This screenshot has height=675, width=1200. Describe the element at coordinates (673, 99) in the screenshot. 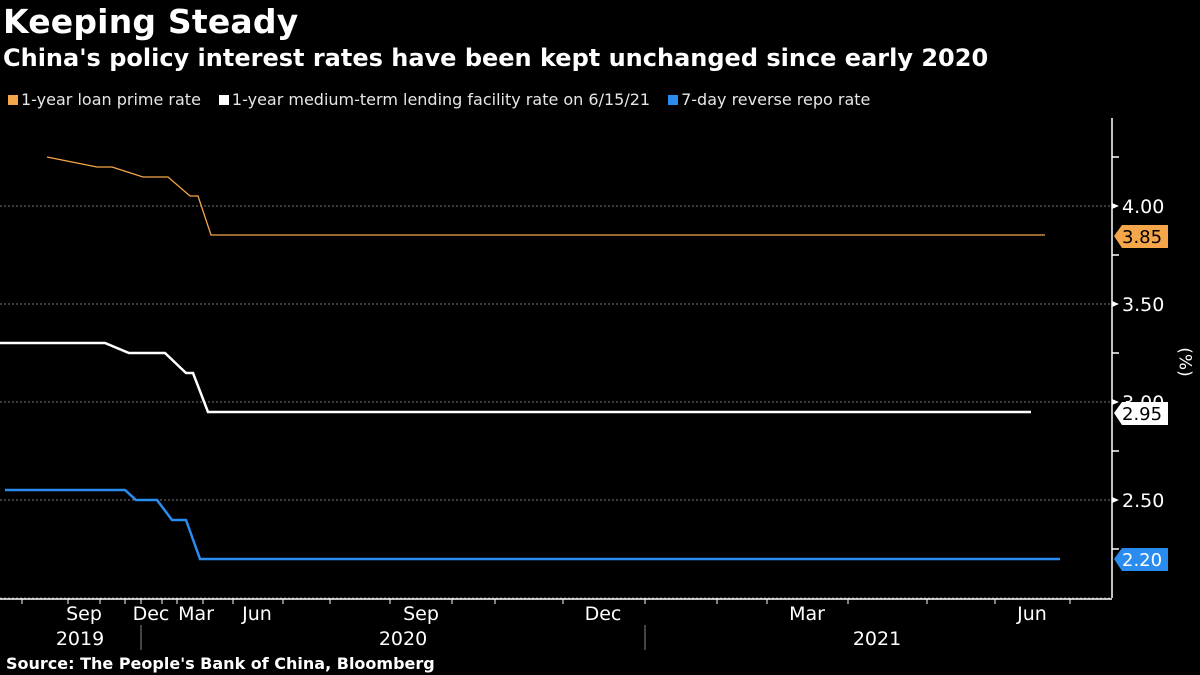

I see `blue-square-icon` at that location.